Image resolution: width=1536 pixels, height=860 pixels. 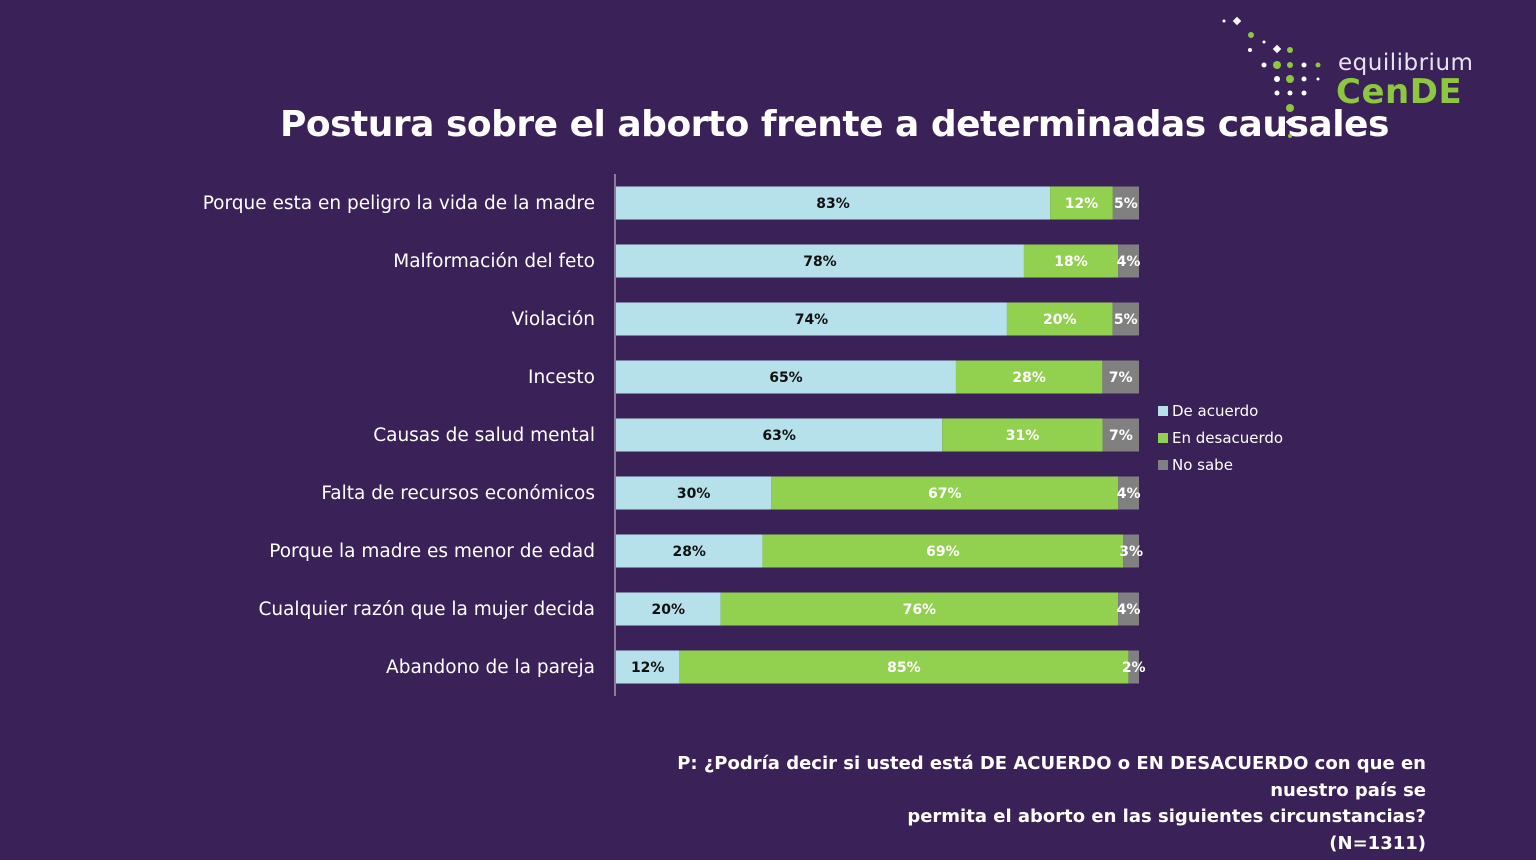 I want to click on legend-label: En desacuerdo, so click(x=1228, y=437).